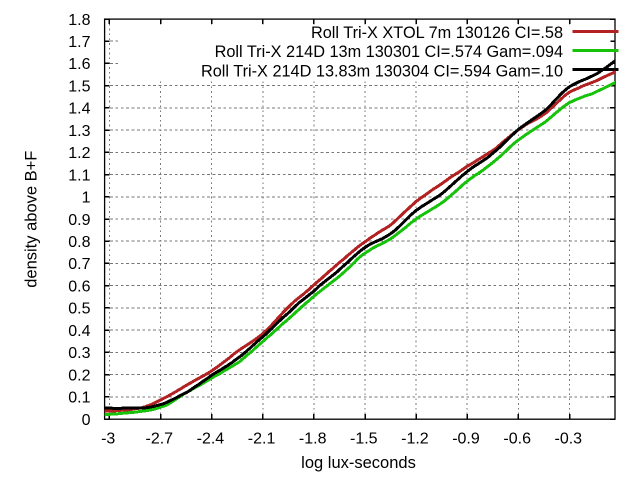 This screenshot has width=640, height=480. Describe the element at coordinates (466, 439) in the screenshot. I see `svg-text: -0.9` at that location.